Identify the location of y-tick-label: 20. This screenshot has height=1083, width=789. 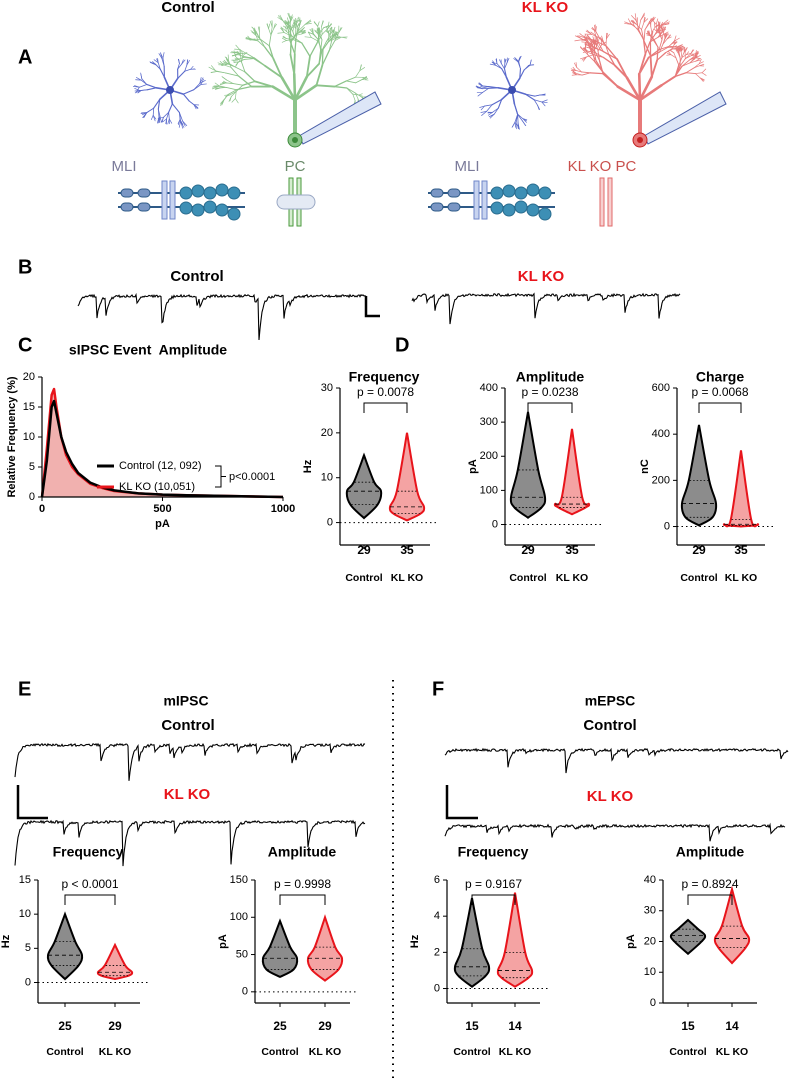
(650, 941).